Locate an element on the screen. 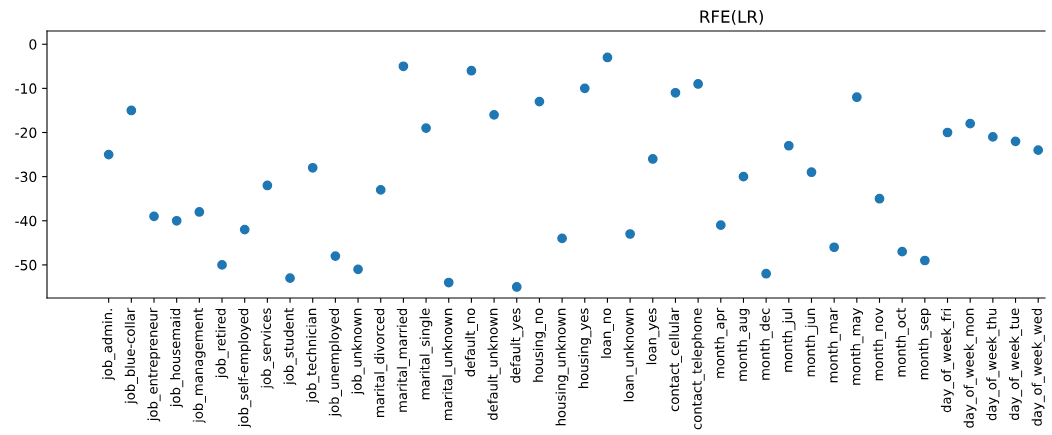 Image resolution: width=1052 pixels, height=435 pixels. x-tick-label: month_mar is located at coordinates (834, 345).